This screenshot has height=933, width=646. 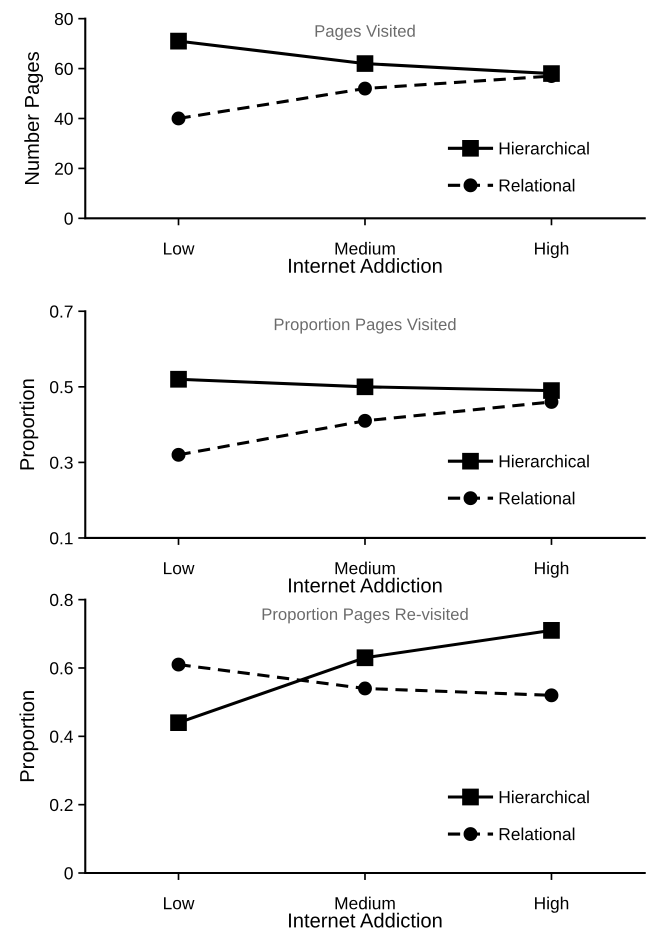 What do you see at coordinates (61, 462) in the screenshot?
I see `y-tick-label: 0.3` at bounding box center [61, 462].